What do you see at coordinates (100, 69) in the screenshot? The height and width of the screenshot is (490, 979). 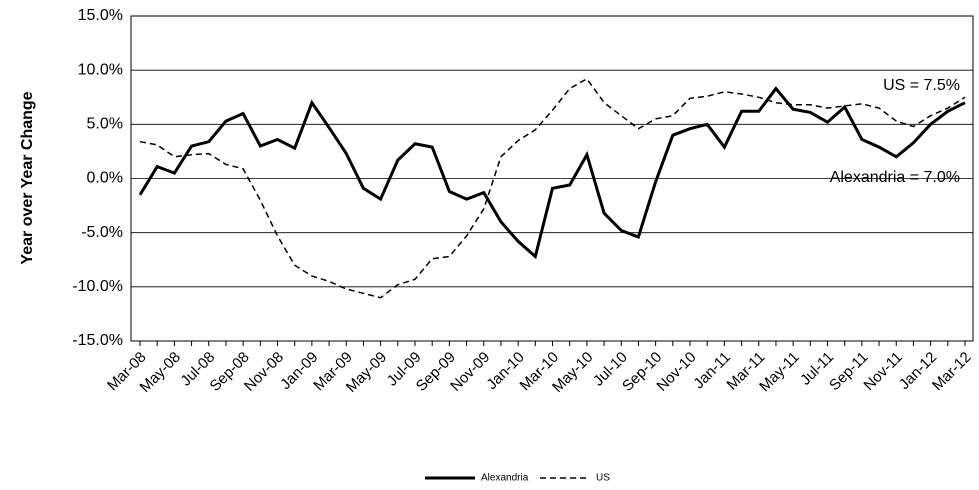 I see `y-tick-label: 10.0%` at bounding box center [100, 69].